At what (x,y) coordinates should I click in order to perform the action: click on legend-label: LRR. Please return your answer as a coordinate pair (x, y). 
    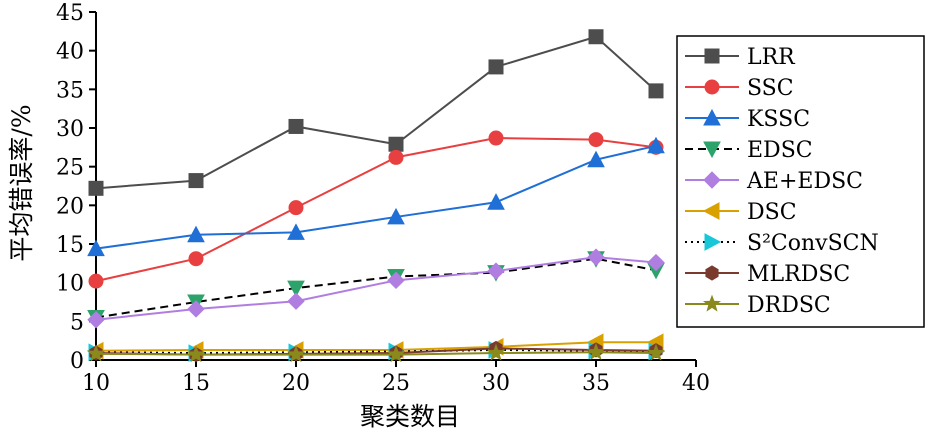
    Looking at the image, I should click on (771, 57).